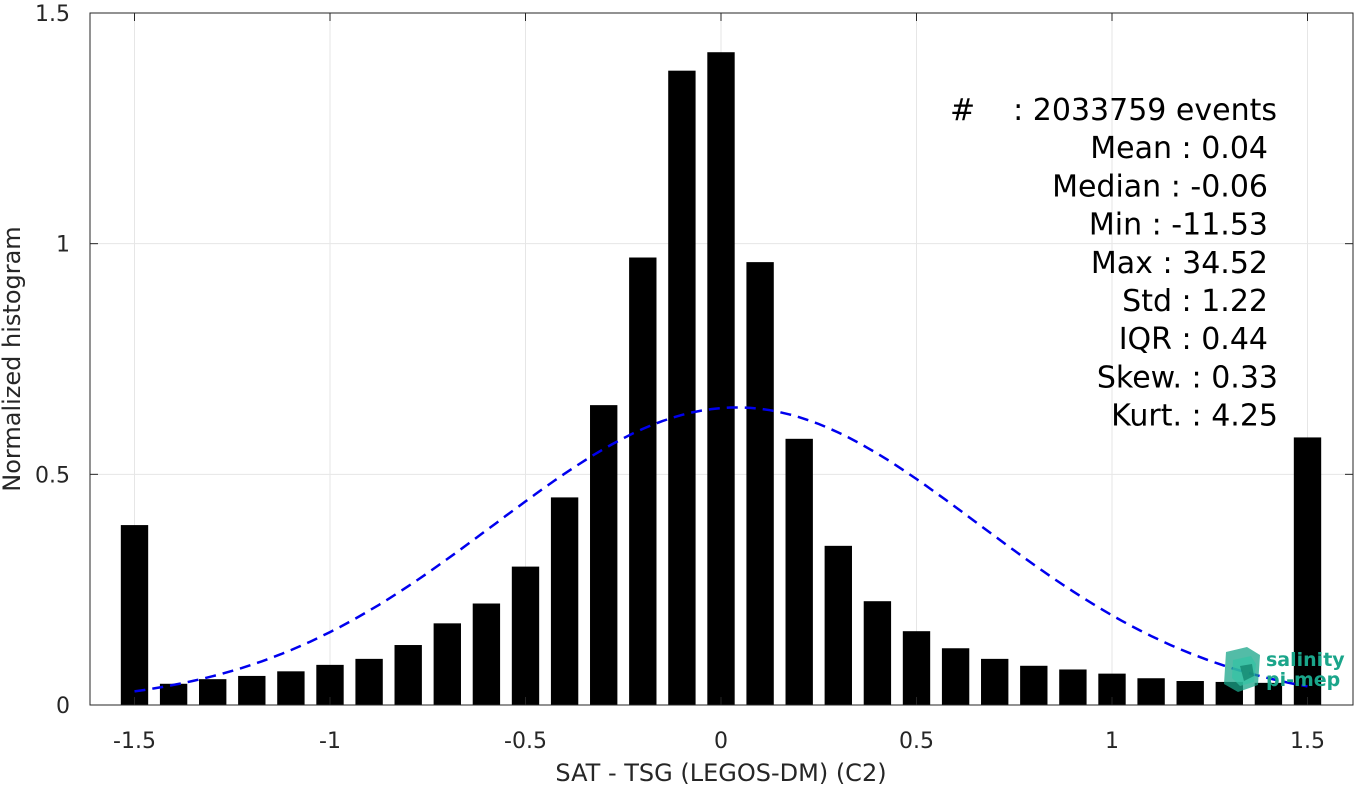 Image resolution: width=1367 pixels, height=785 pixels. I want to click on logo-text-line1: salinity, so click(1305, 660).